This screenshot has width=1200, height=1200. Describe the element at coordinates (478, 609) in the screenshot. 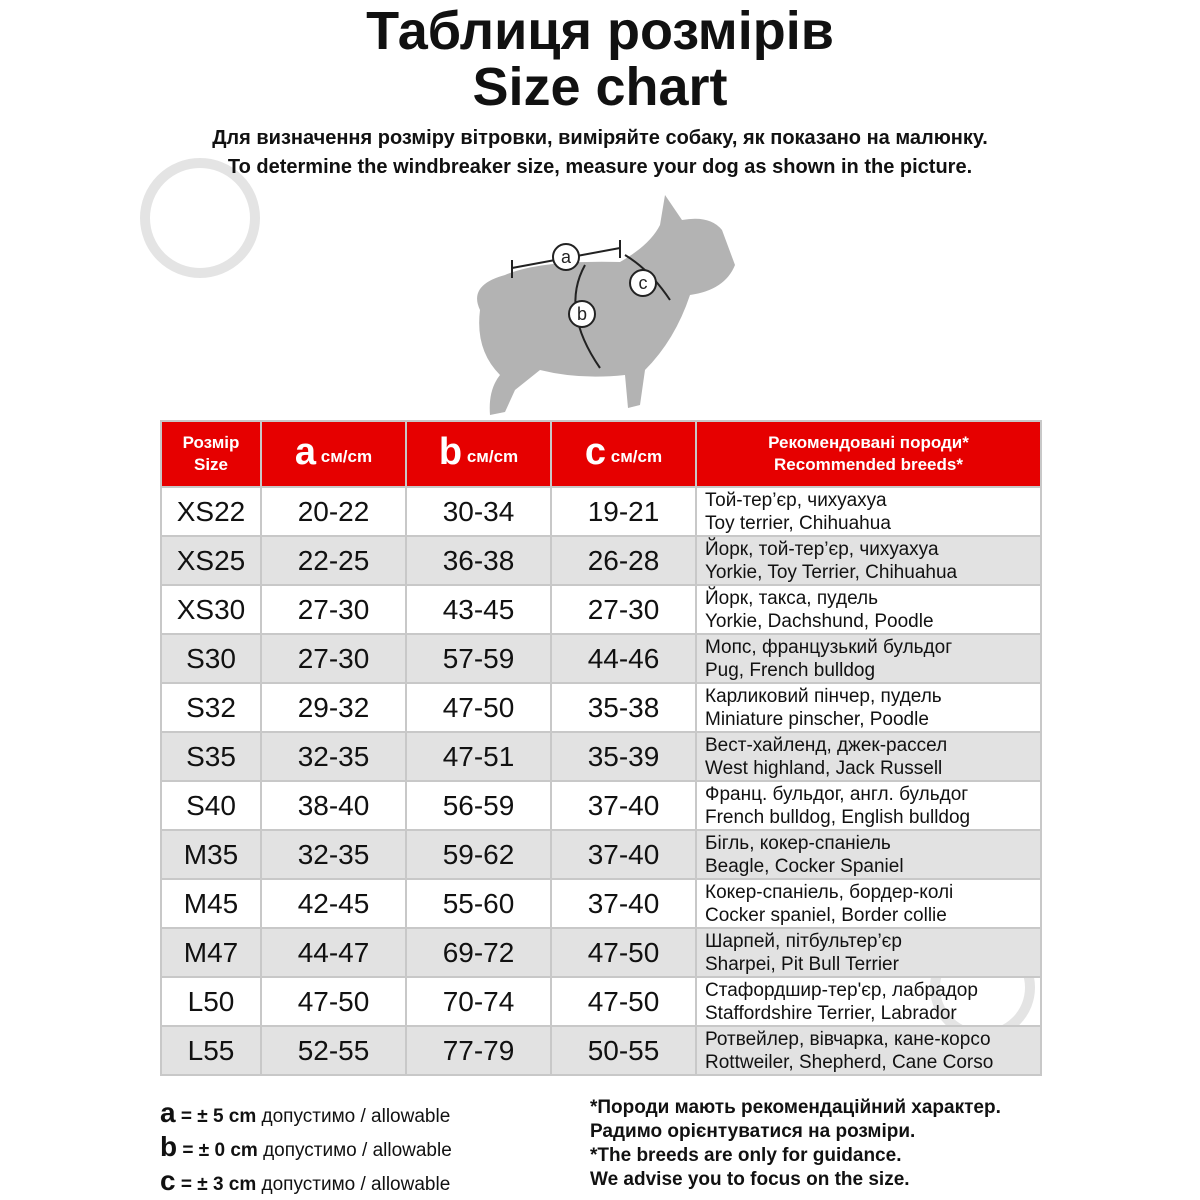

I see `cell-b: 43-45` at that location.